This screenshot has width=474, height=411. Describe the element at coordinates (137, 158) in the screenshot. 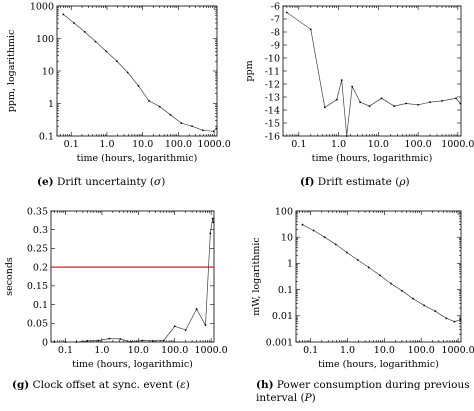

I see `x-axis-label: time (hours, logarithmic)` at that location.